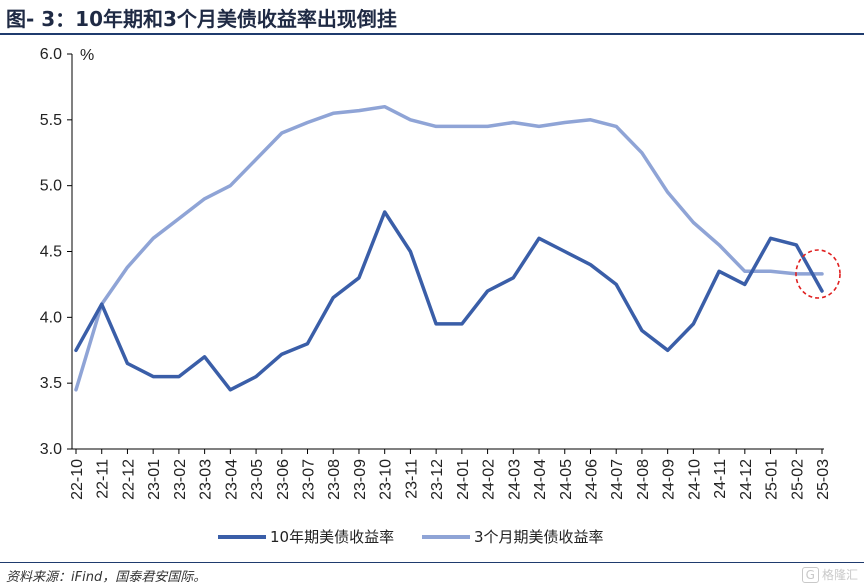 This screenshot has width=864, height=588. What do you see at coordinates (514, 479) in the screenshot?
I see `x-tick-label: 24-03` at bounding box center [514, 479].